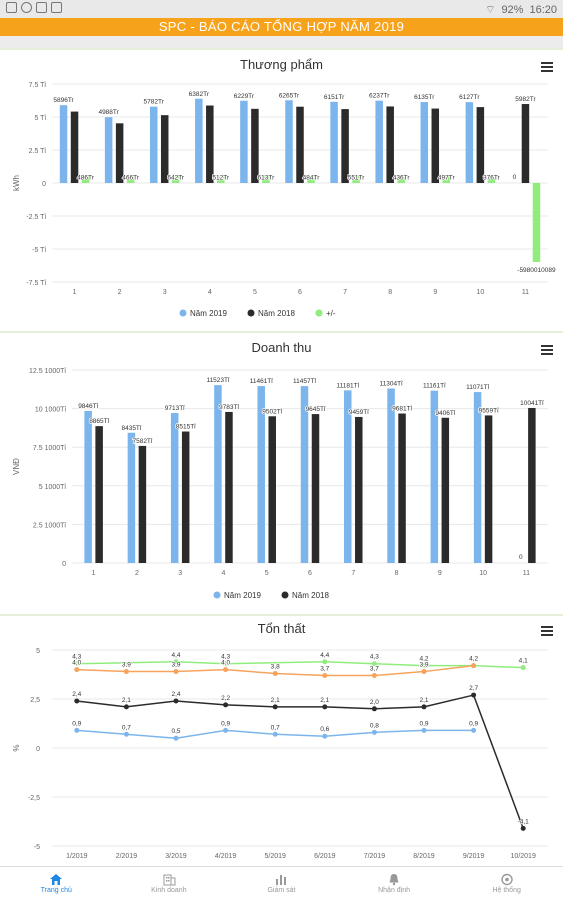 This screenshot has width=563, height=900. What do you see at coordinates (199, 94) in the screenshot?
I see `data-label: 6382Tr` at bounding box center [199, 94].